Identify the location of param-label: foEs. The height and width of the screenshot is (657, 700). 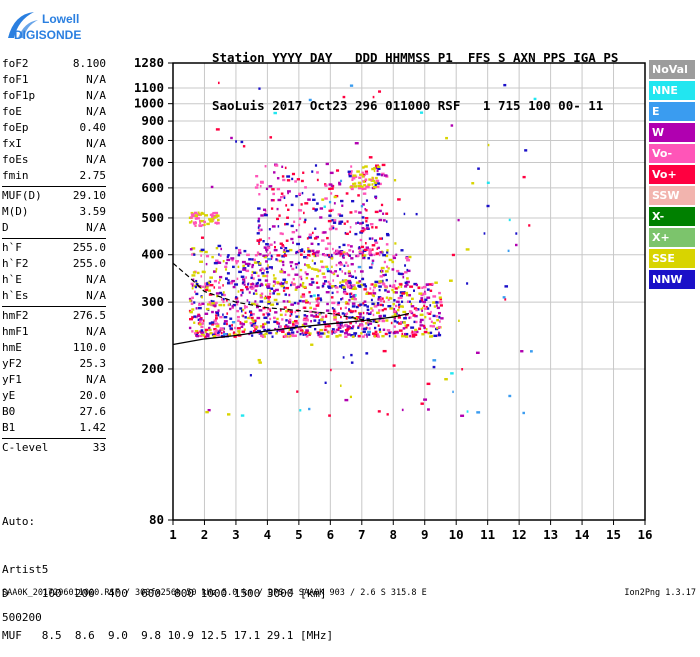
(15, 159).